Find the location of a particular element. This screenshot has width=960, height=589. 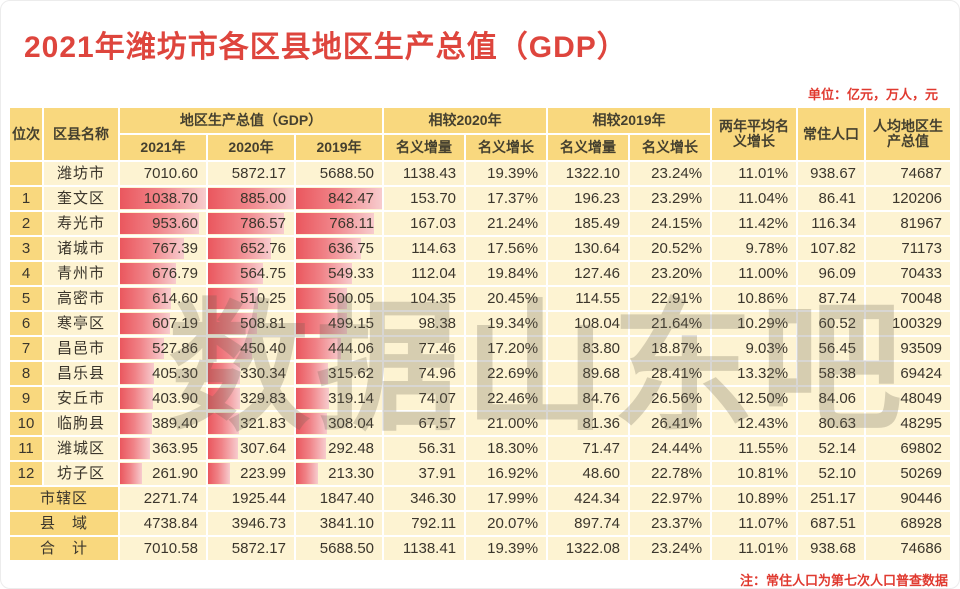

cell-growth-2020: 22.69% is located at coordinates (506, 373).